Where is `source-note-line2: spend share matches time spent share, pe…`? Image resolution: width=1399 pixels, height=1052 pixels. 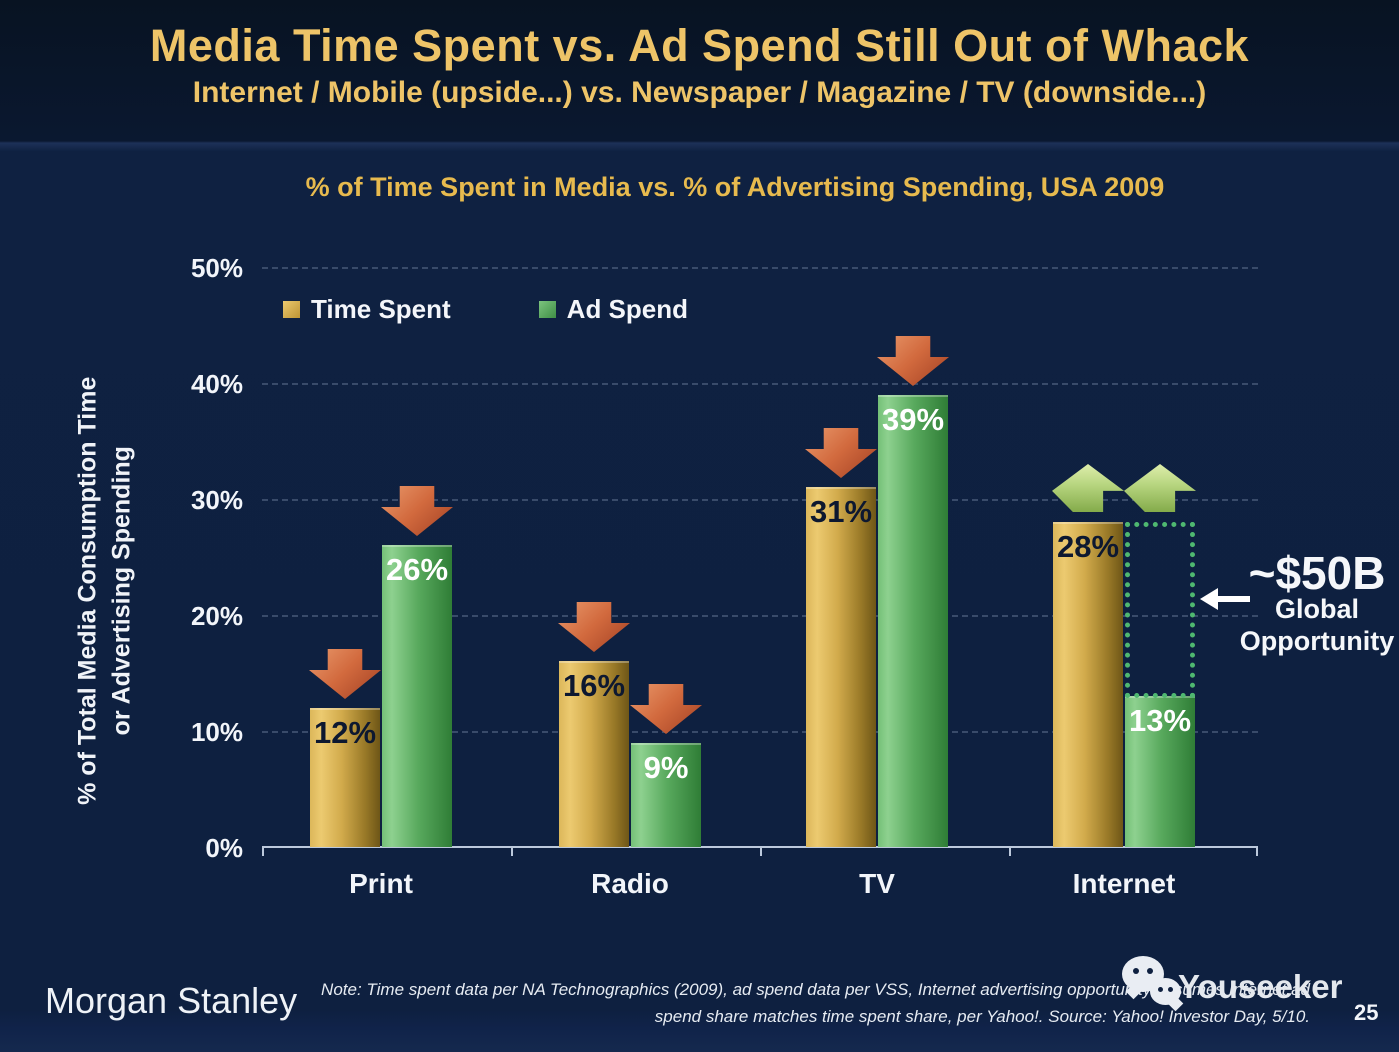
source-note-line2: spend share matches time spent share, pe… is located at coordinates (982, 1016).